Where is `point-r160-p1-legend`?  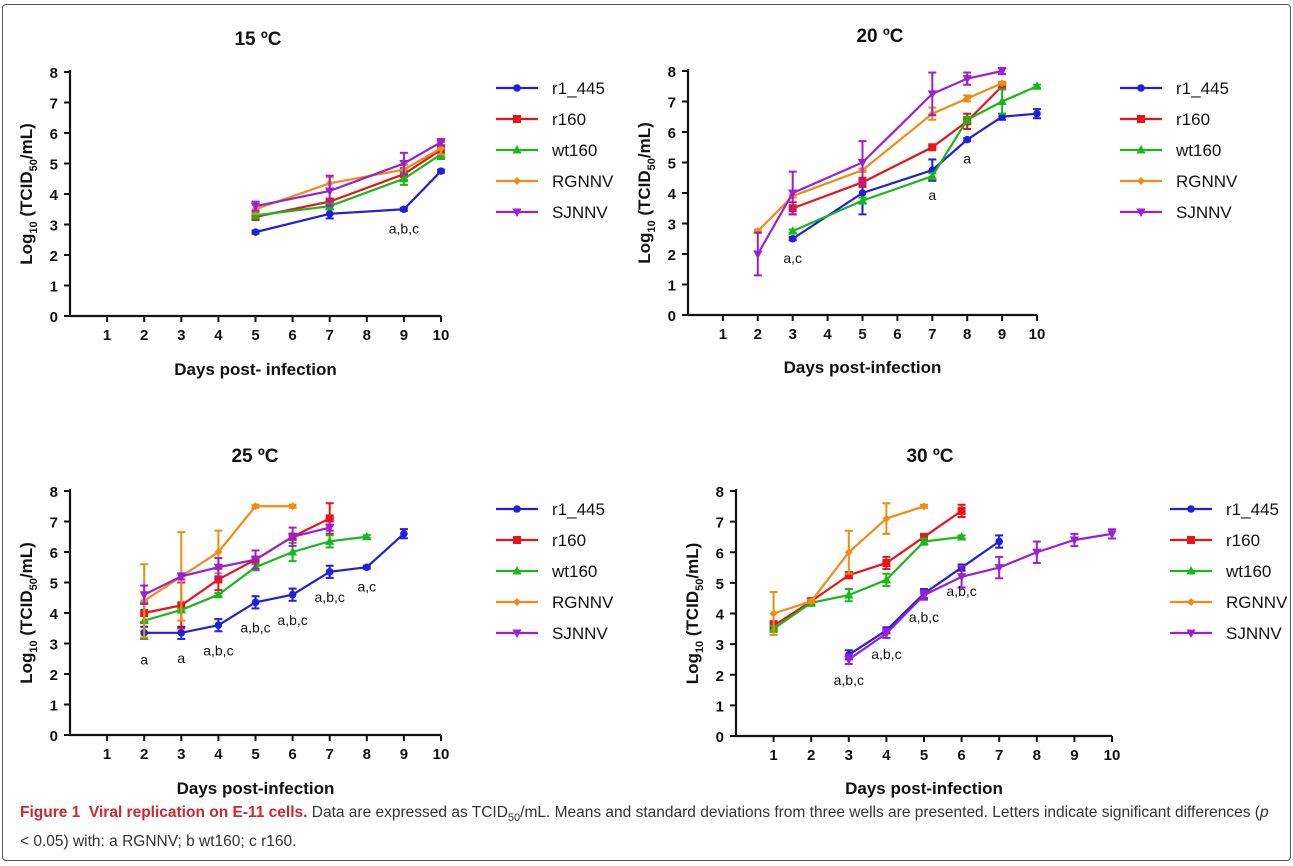 point-r160-p1-legend is located at coordinates (1141, 119).